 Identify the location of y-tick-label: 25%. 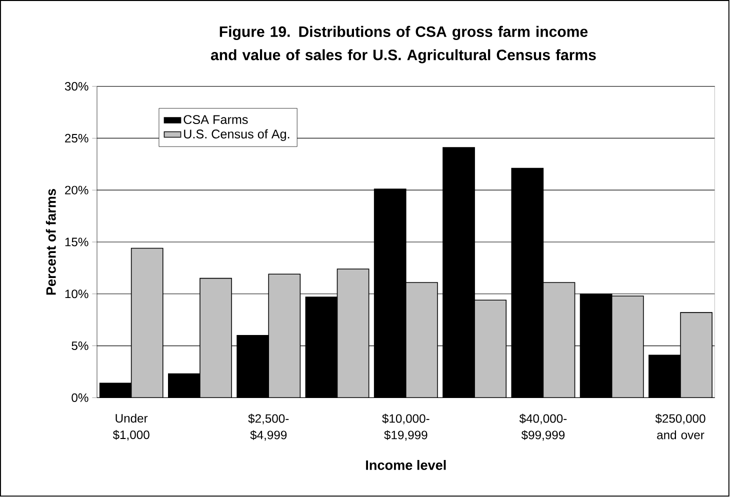
(76, 138).